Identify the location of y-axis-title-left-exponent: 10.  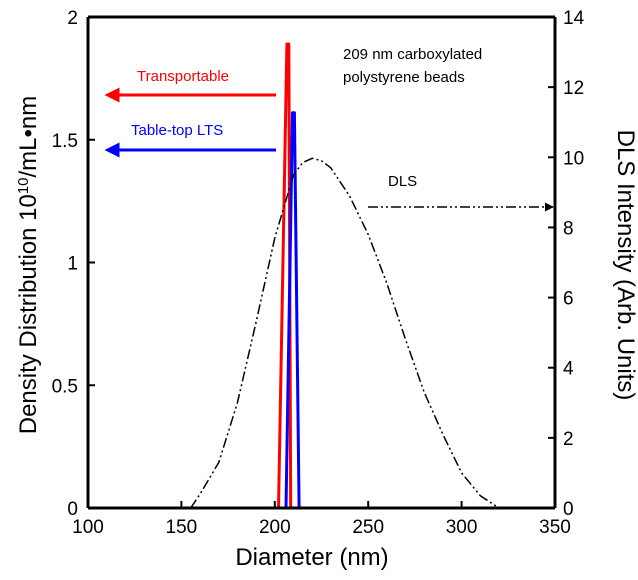
(23, 185).